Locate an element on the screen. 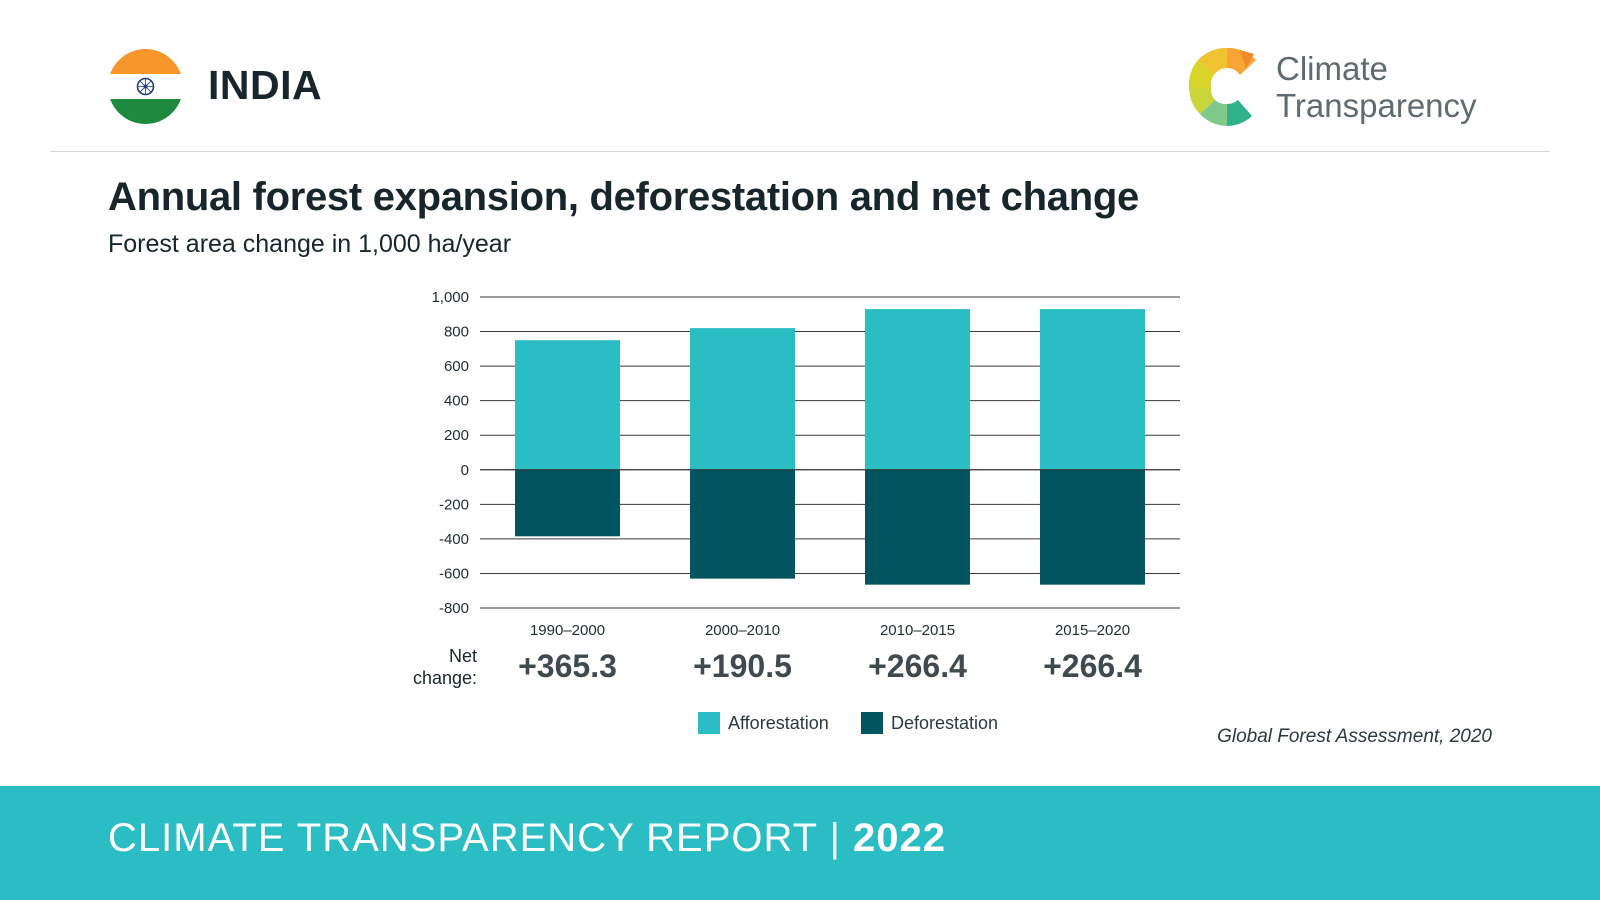 The image size is (1600, 900). afforestation-swatch is located at coordinates (709, 723).